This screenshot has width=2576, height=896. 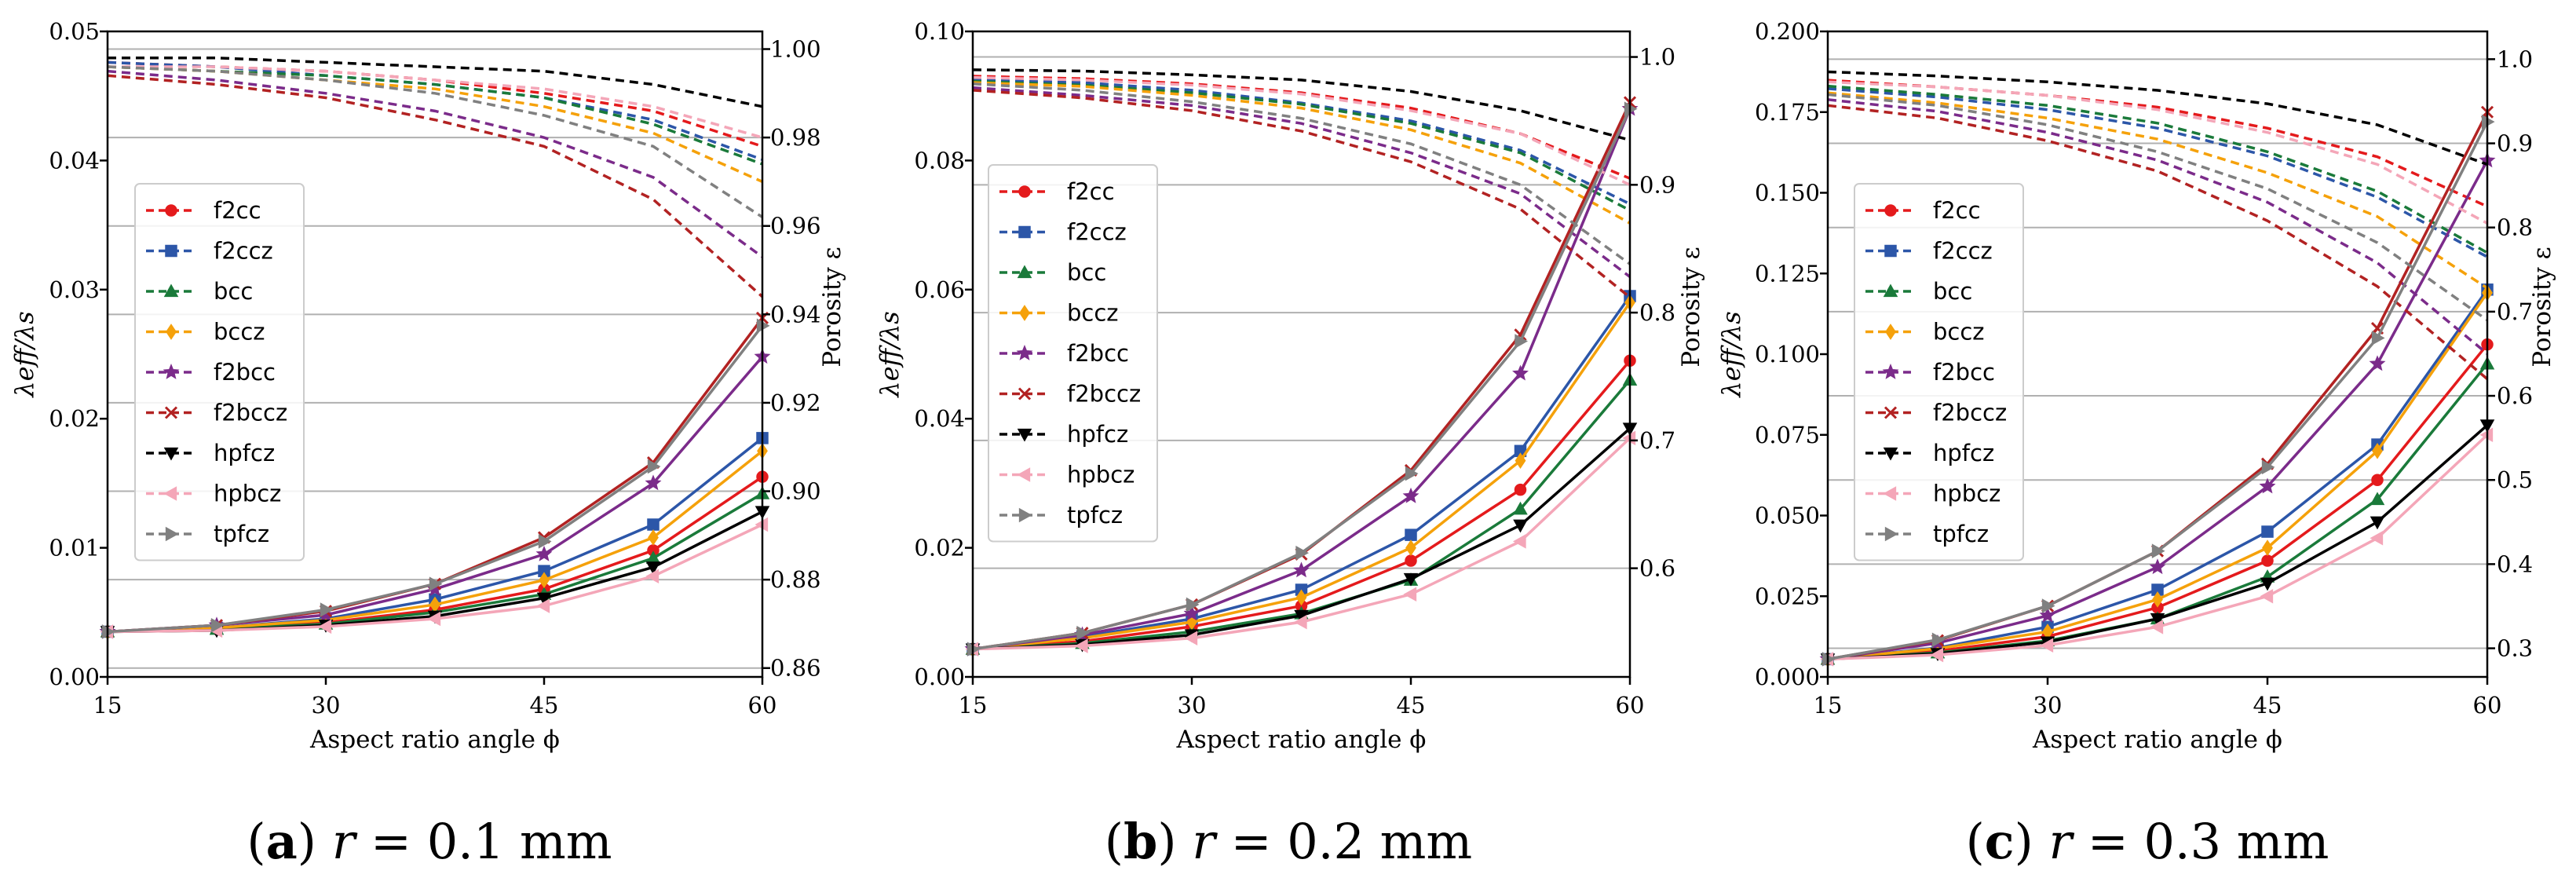 I want to click on y2-tick-label: 0.96, so click(x=795, y=226).